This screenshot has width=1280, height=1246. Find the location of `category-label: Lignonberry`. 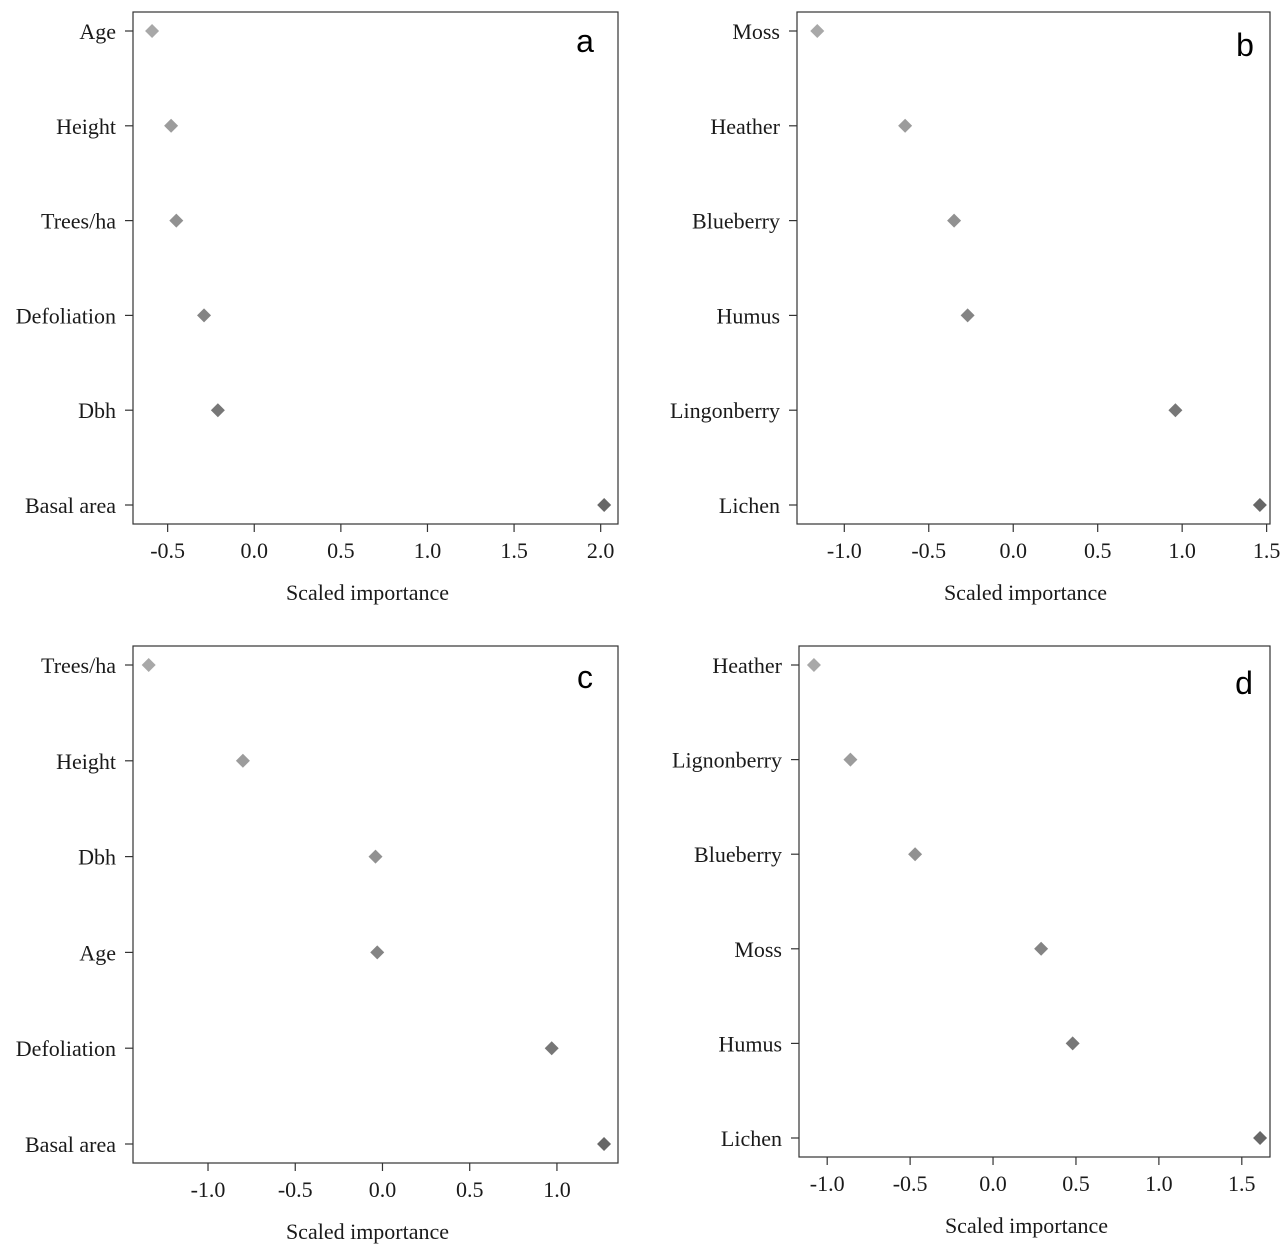

category-label: Lignonberry is located at coordinates (727, 760).